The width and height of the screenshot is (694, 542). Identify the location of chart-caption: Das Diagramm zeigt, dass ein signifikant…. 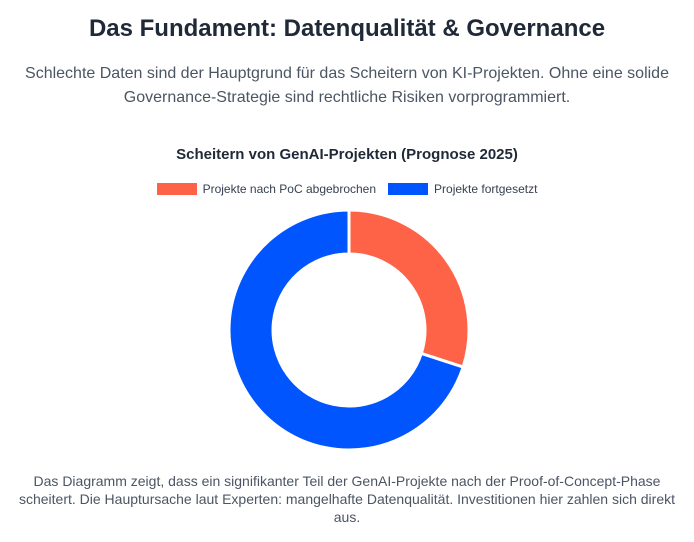
(347, 499).